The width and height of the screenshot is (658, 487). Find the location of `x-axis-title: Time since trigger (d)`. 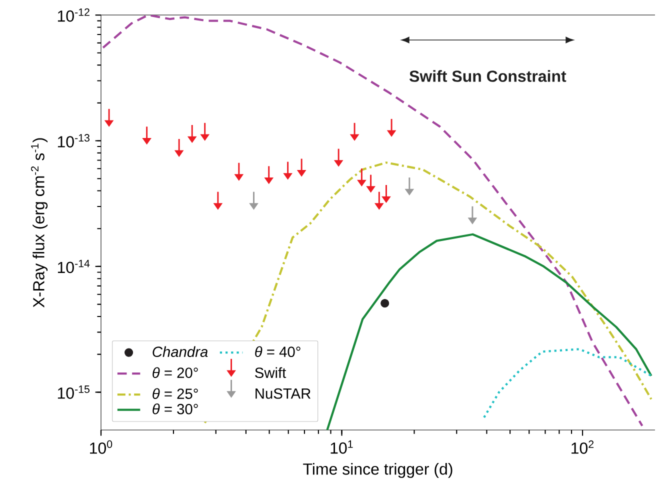

x-axis-title: Time since trigger (d) is located at coordinates (377, 470).